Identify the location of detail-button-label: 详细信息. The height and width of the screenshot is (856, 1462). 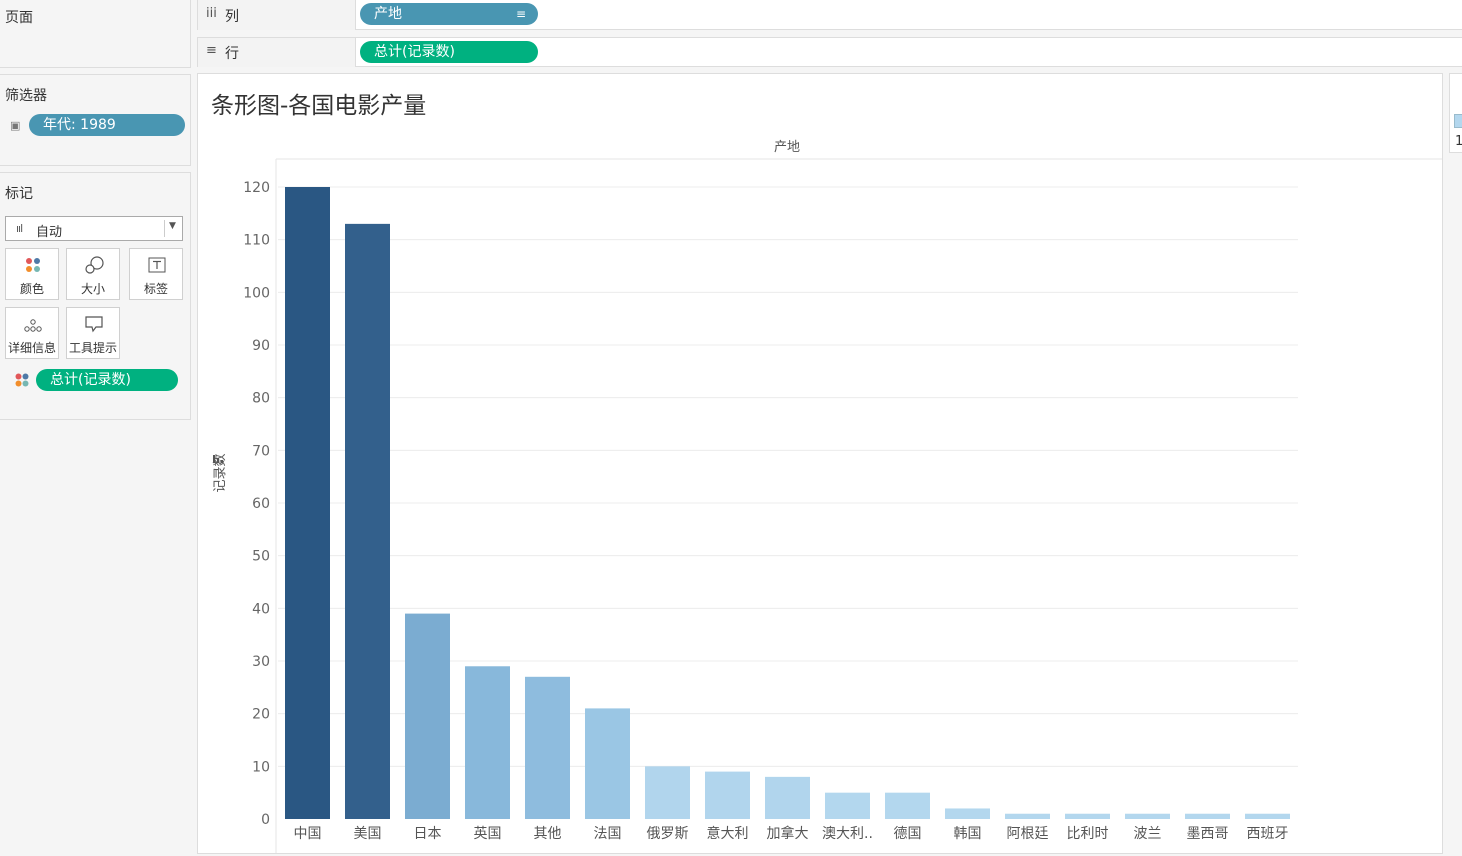
(31, 348).